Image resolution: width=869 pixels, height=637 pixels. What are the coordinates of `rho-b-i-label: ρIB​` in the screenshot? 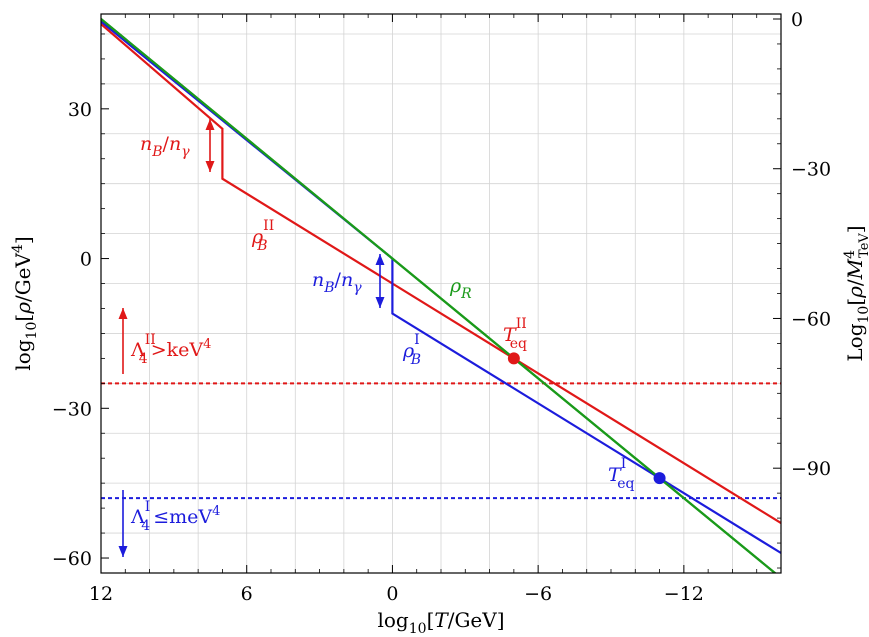 It's located at (411, 350).